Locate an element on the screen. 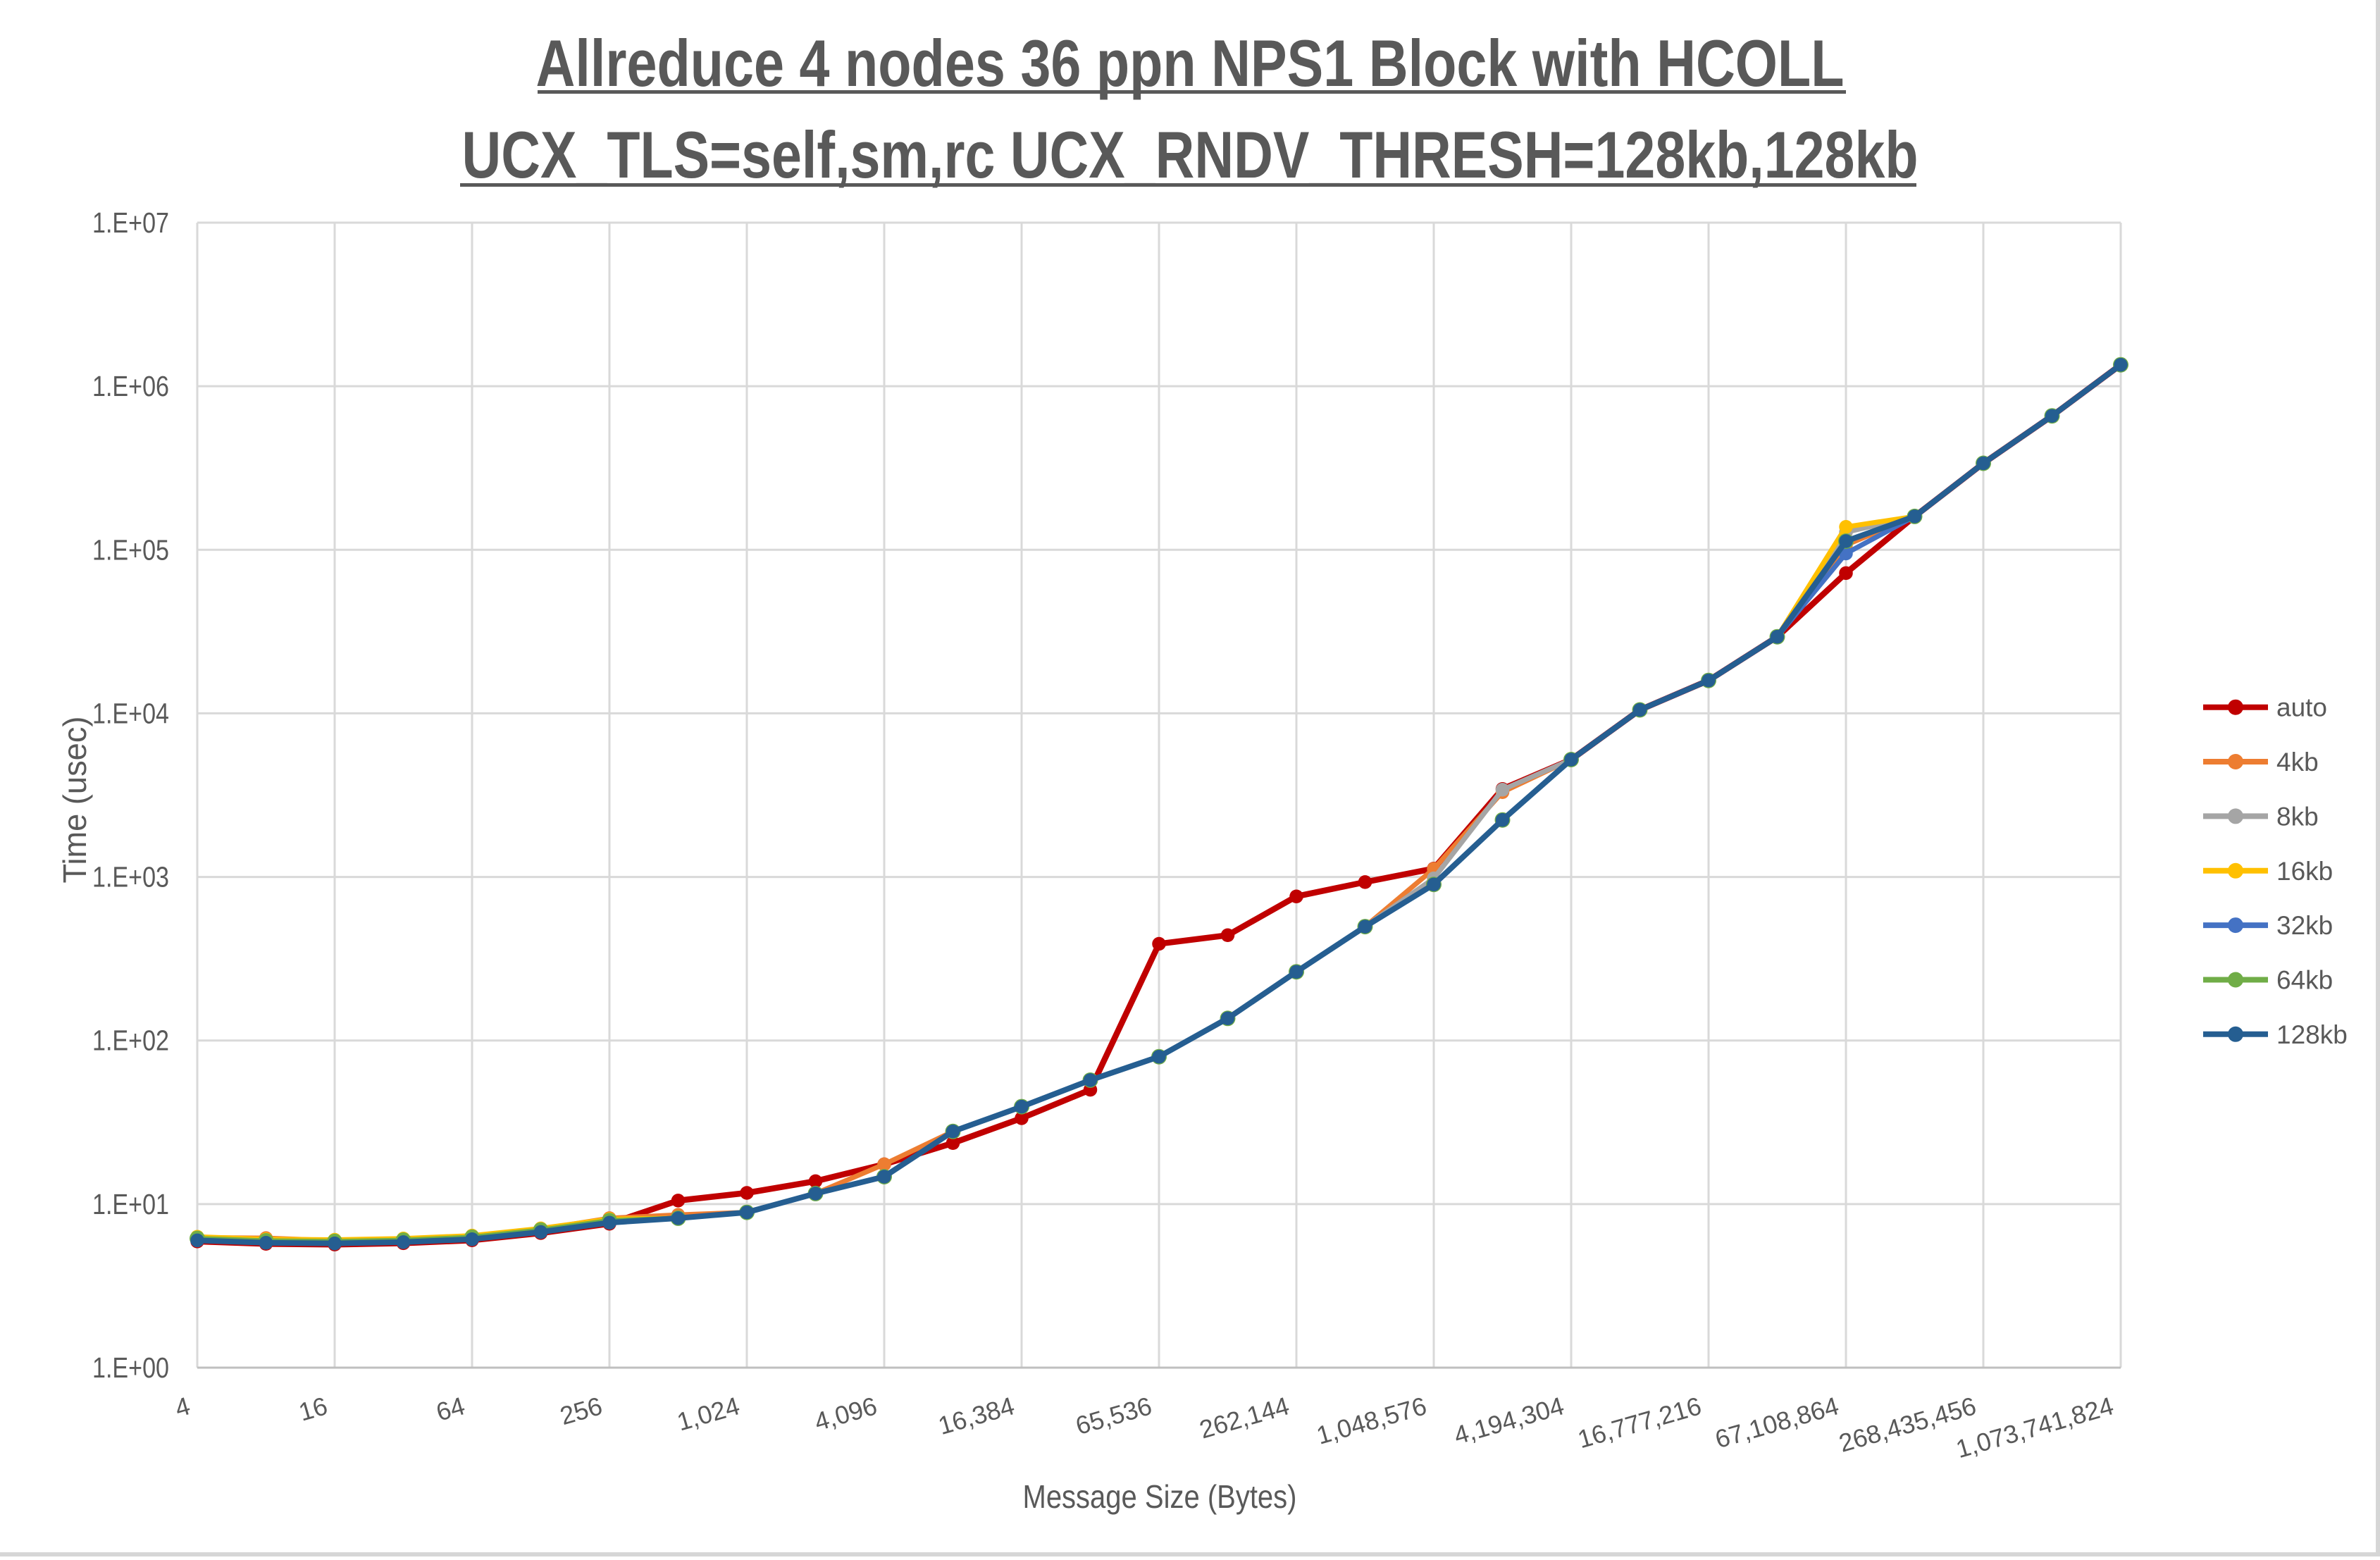  svg-text: 4kb is located at coordinates (2297, 762).